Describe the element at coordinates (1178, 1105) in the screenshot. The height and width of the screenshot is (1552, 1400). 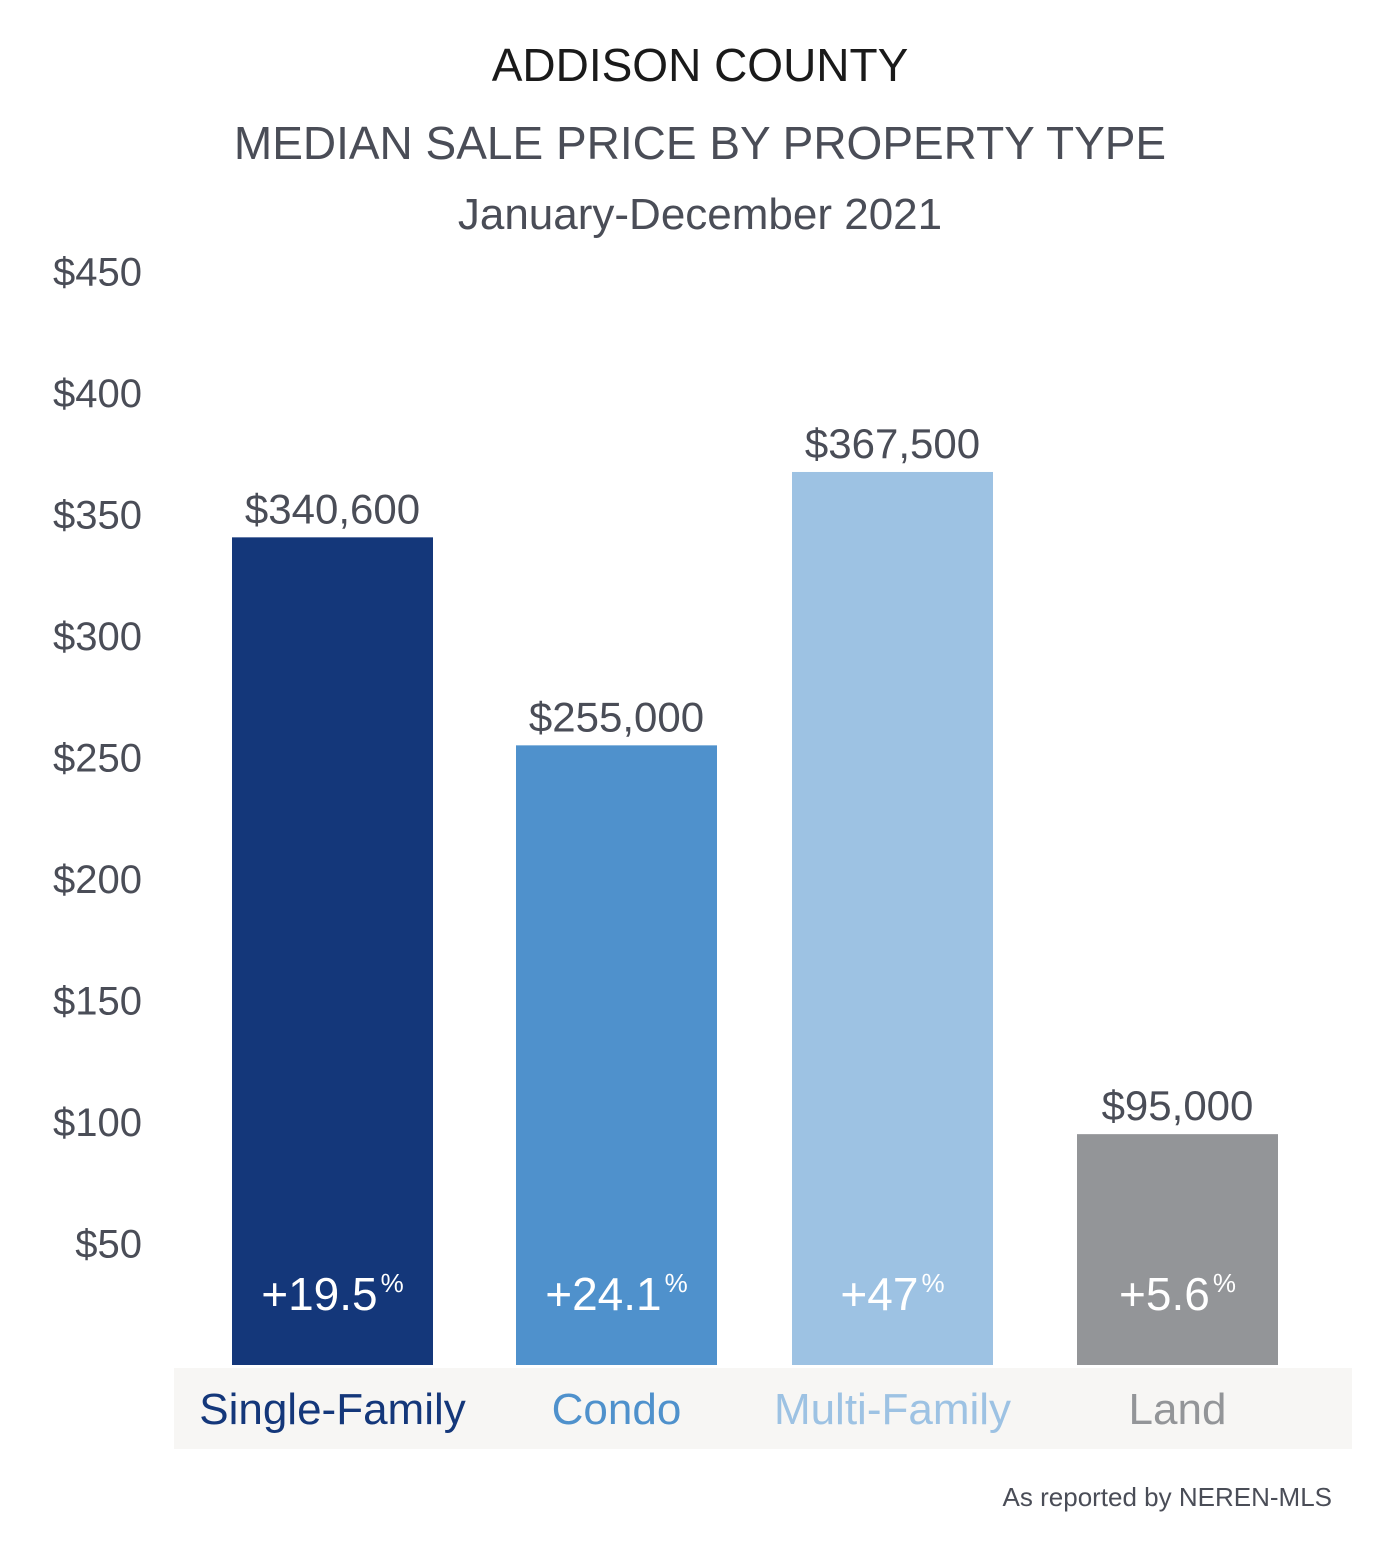
I see `bar-value-label: $95,000` at that location.